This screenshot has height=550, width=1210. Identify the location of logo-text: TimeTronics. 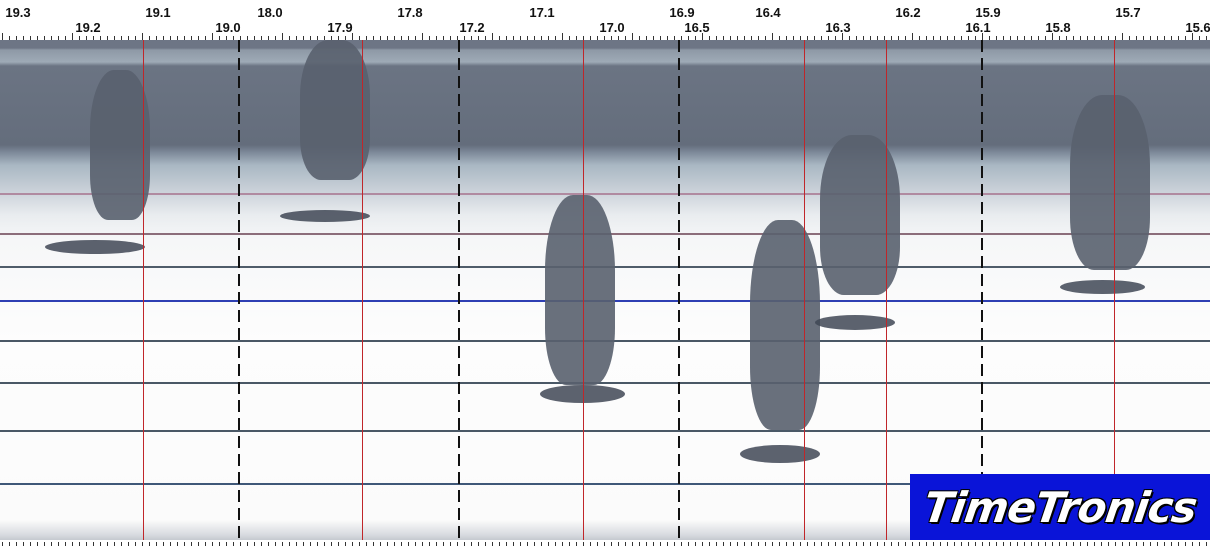
(1060, 507).